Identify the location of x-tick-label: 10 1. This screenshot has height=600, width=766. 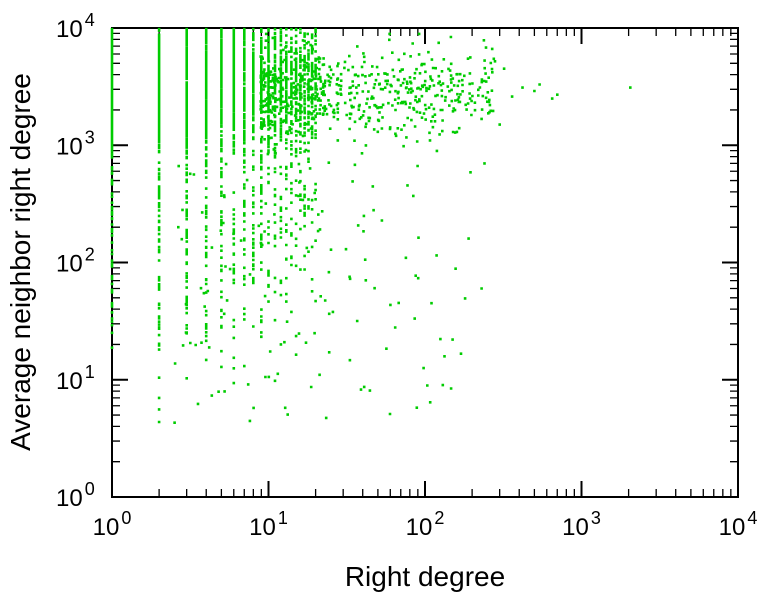
(268, 524).